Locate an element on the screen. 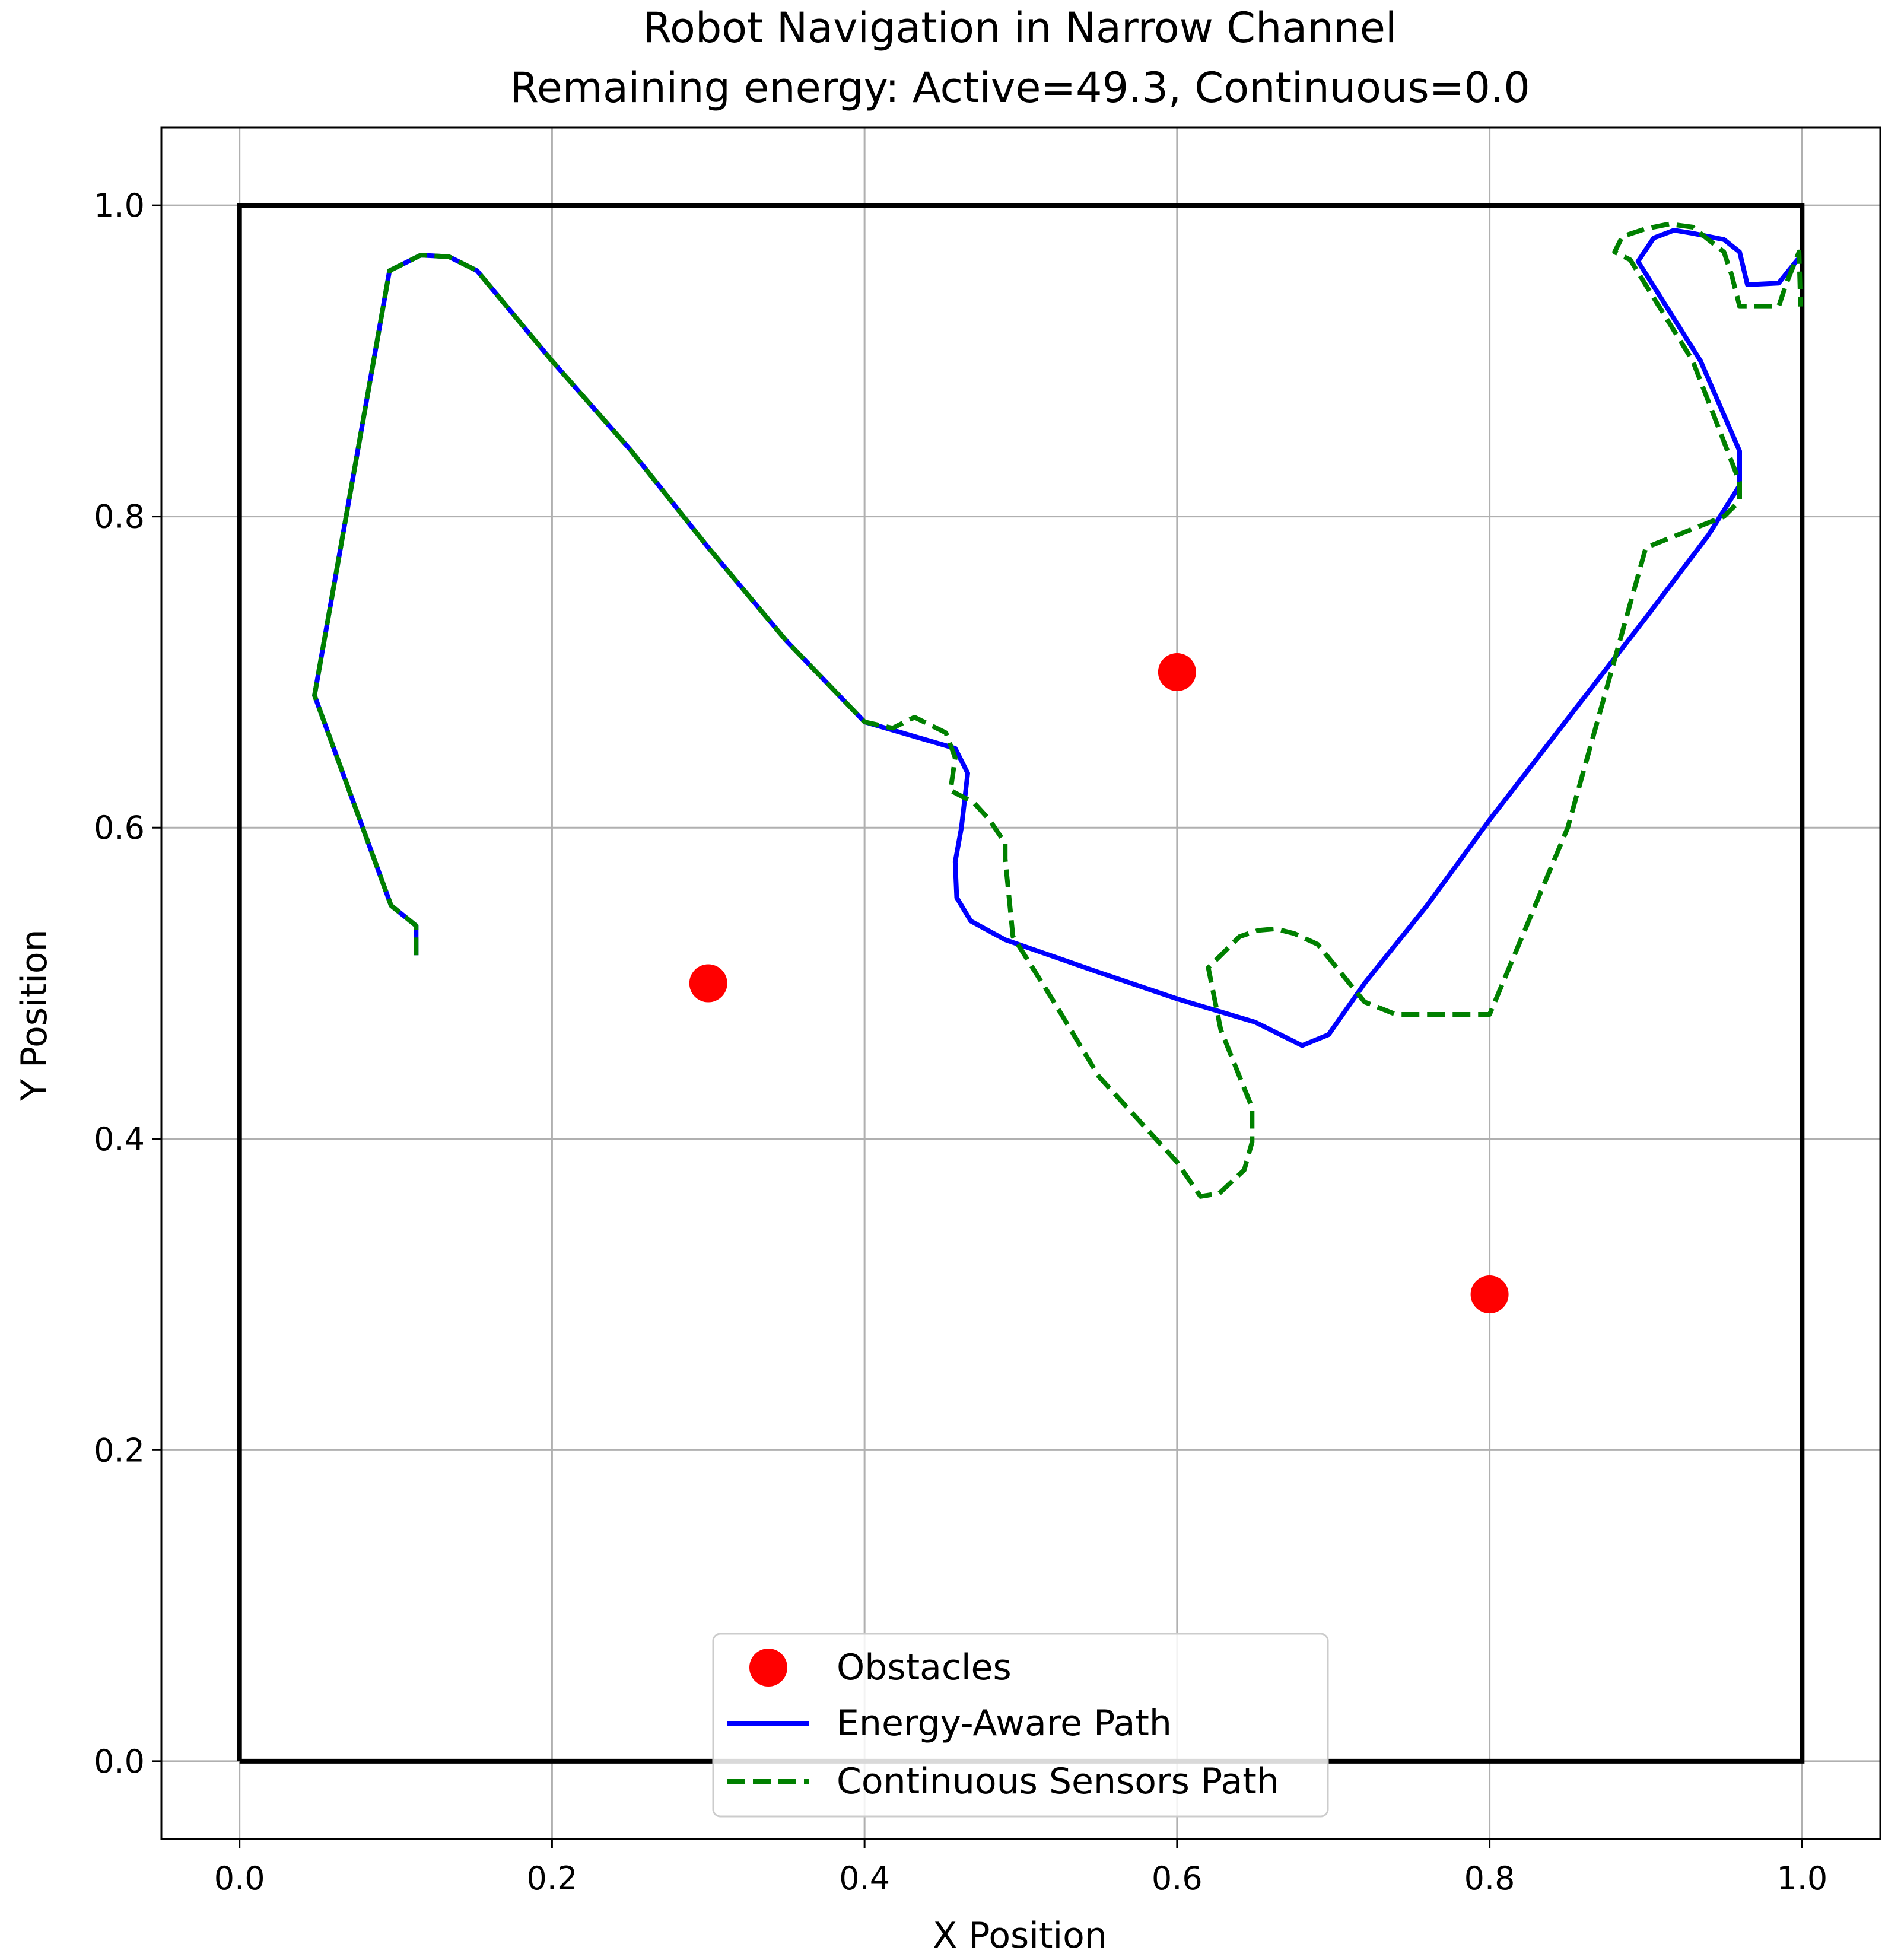 This screenshot has width=1901, height=1960. y-axis-label: Y Position is located at coordinates (34, 1015).